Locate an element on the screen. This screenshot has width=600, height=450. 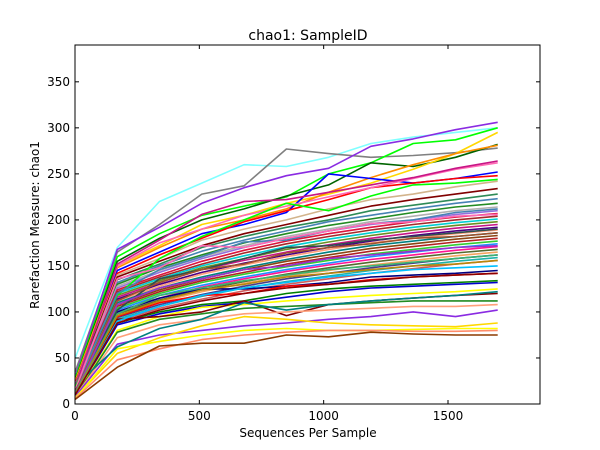
y-tick-label: 200 is located at coordinates (58, 220).